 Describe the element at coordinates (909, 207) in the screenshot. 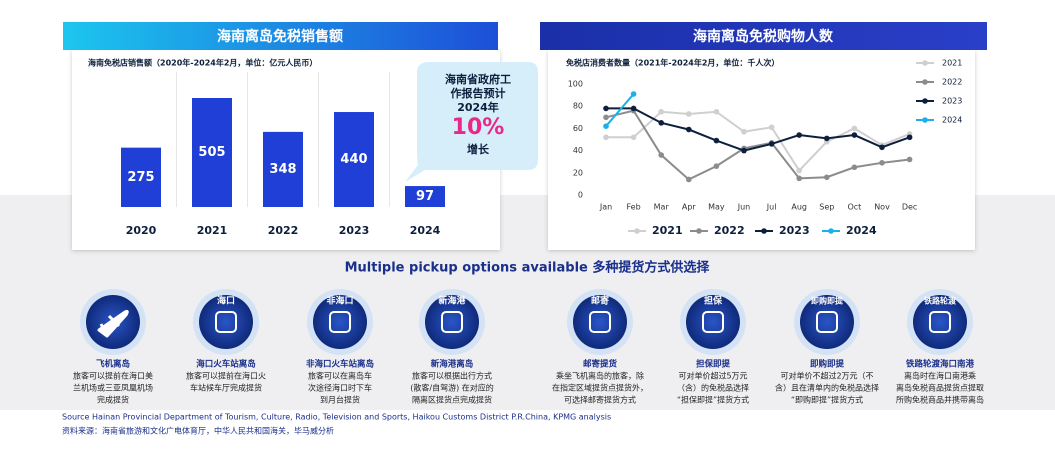

I see `x-tick-label: Dec` at that location.